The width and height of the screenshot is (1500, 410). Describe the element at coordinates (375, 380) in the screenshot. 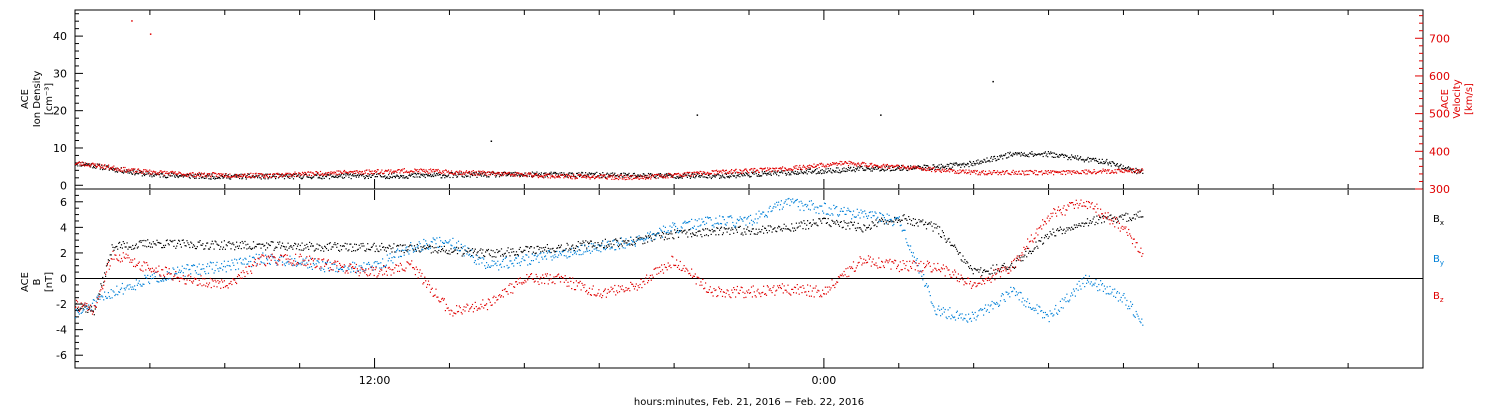

I see `x-tick-label: 12:00` at that location.